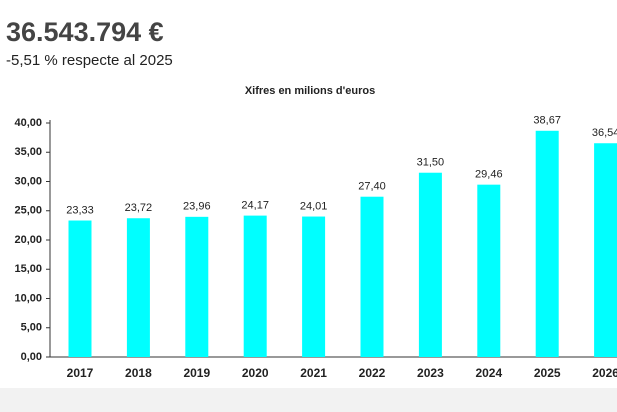  Describe the element at coordinates (604, 373) in the screenshot. I see `x-tick-label: 2026` at that location.